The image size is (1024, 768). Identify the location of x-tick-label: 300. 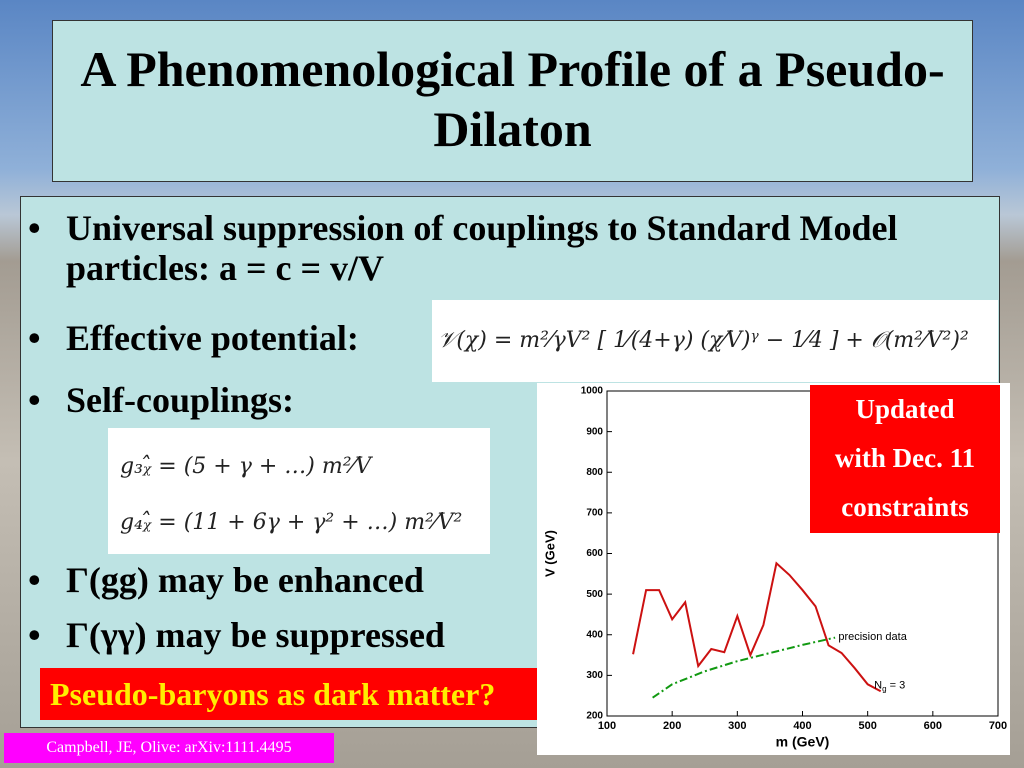
(737, 726).